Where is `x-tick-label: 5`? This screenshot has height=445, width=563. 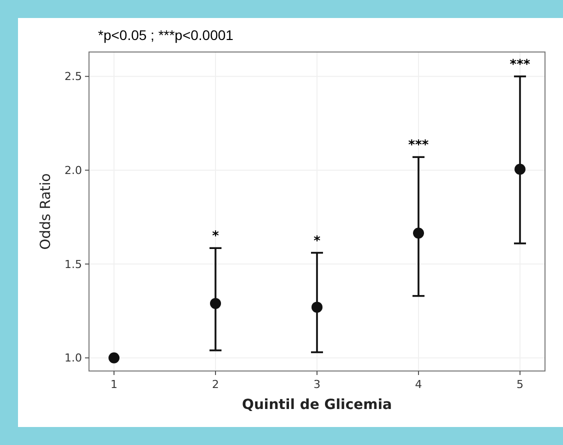
x-tick-label: 5 is located at coordinates (520, 384).